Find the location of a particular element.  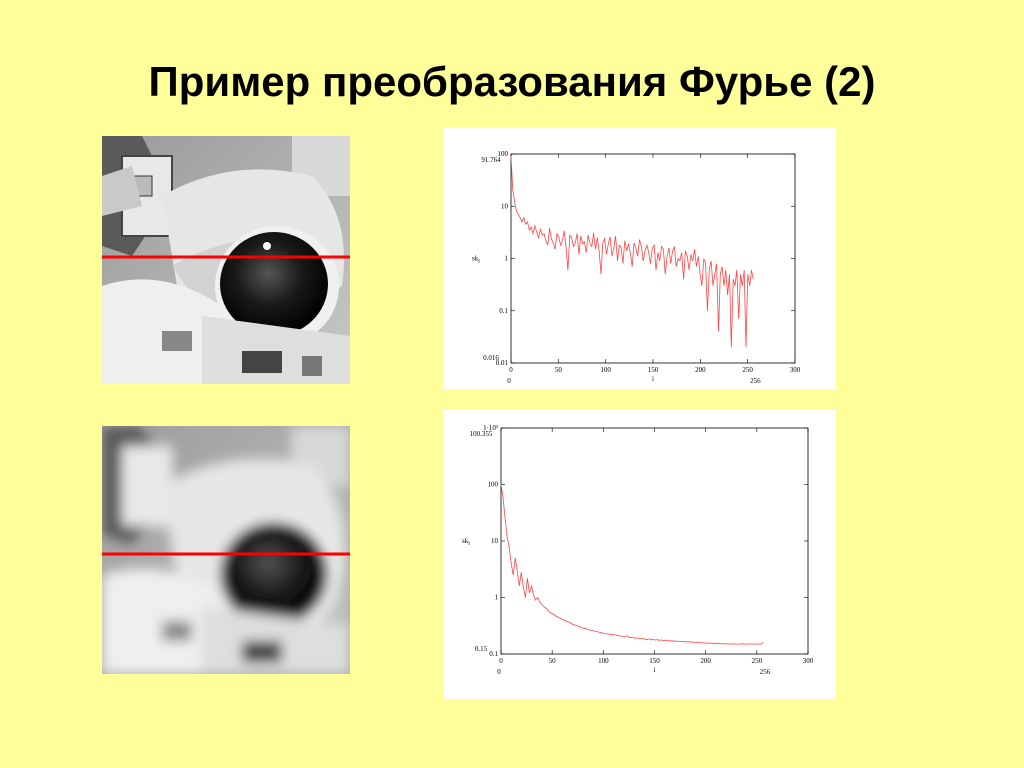

y-max-label: 91.764 is located at coordinates (491, 160).